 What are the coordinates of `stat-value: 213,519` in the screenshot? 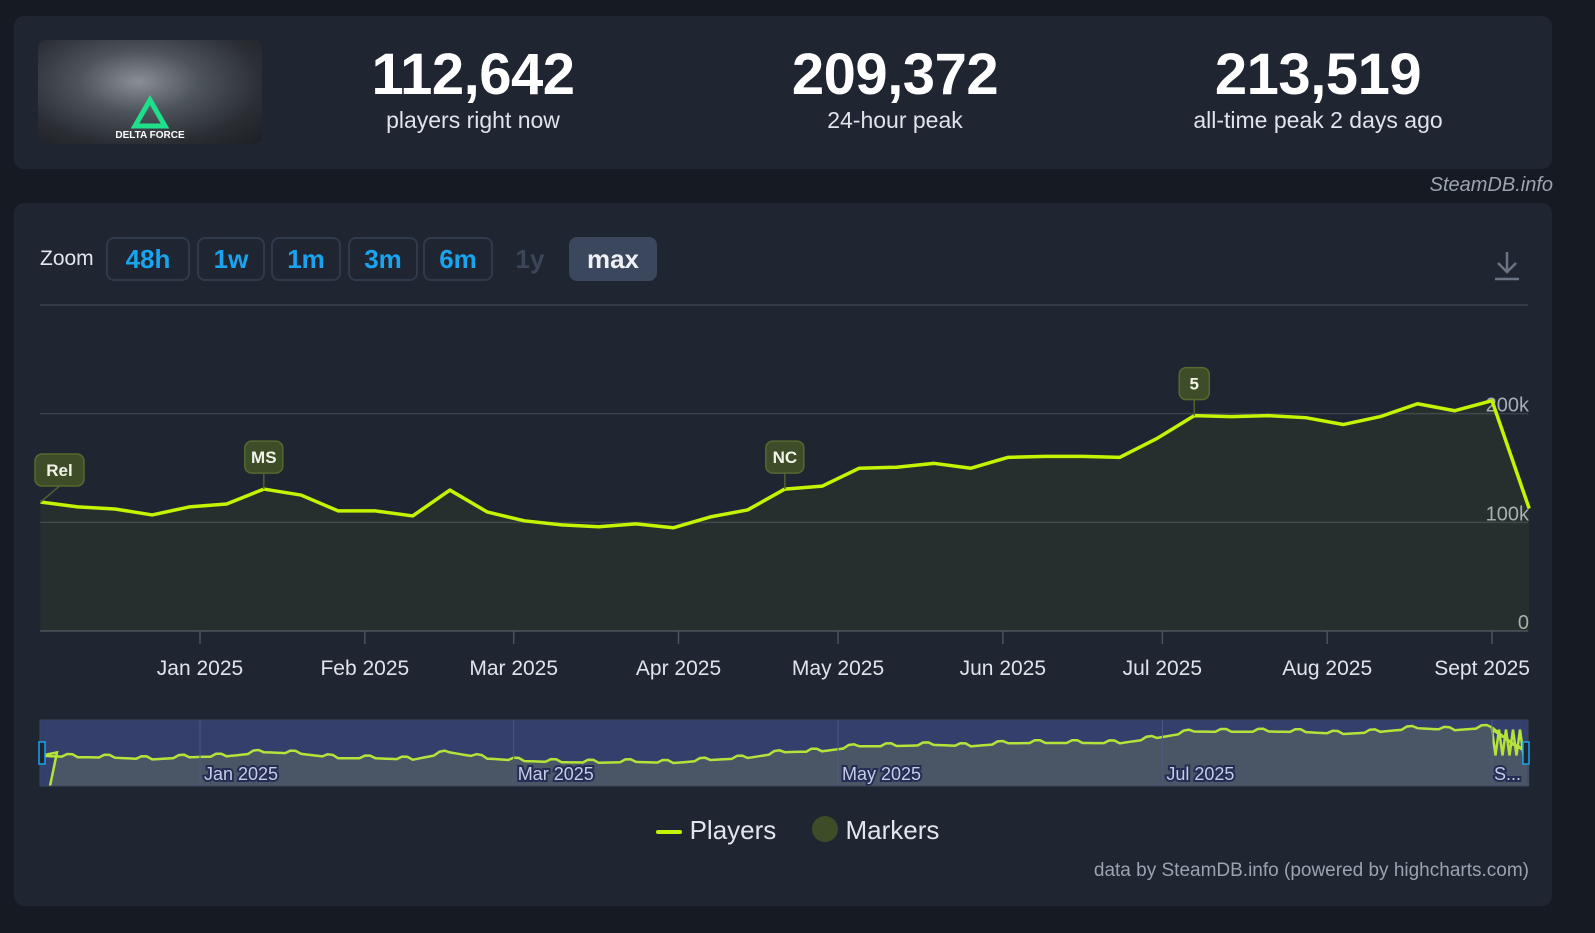 It's located at (1318, 74).